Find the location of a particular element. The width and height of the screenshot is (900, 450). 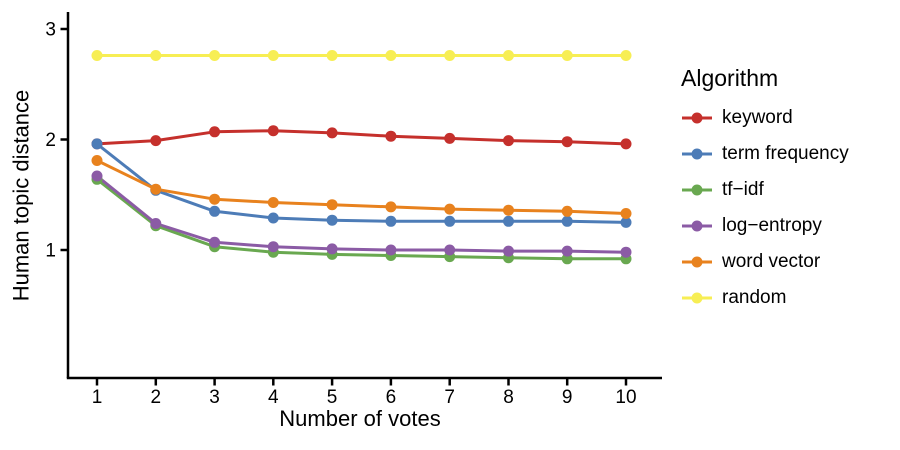

legend-item-log-entropy: log−entropy is located at coordinates (765, 226).